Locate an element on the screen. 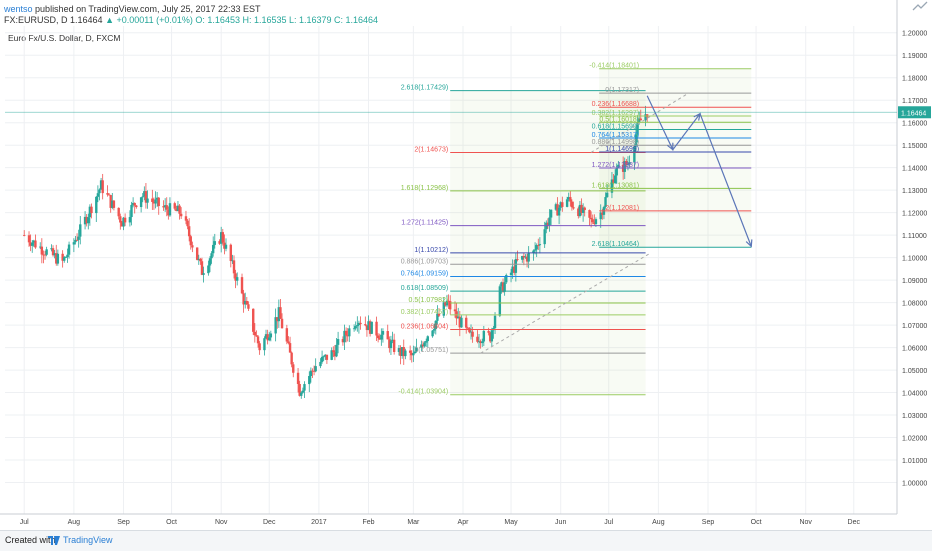 The width and height of the screenshot is (932, 551). fib-level-label: 2(1.14673) is located at coordinates (431, 150).